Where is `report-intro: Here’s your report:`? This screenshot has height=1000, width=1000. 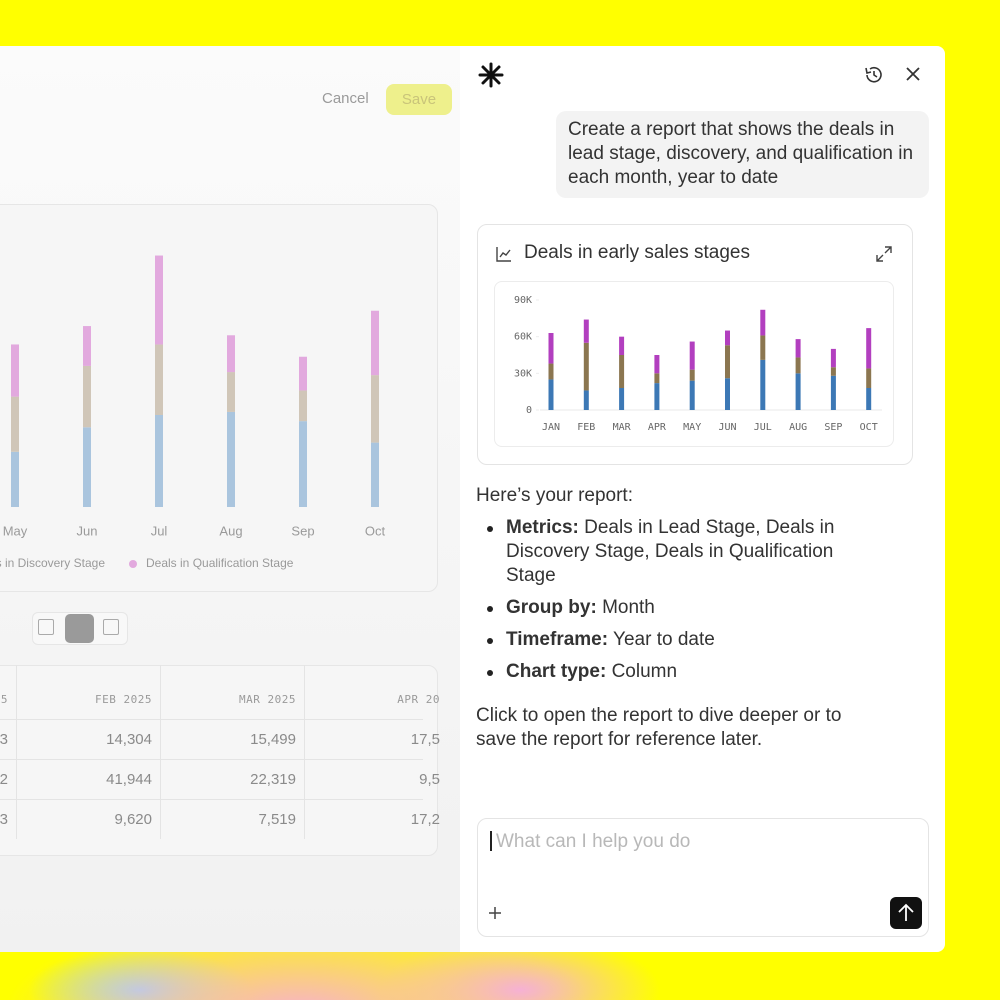 report-intro: Here’s your report: is located at coordinates (554, 495).